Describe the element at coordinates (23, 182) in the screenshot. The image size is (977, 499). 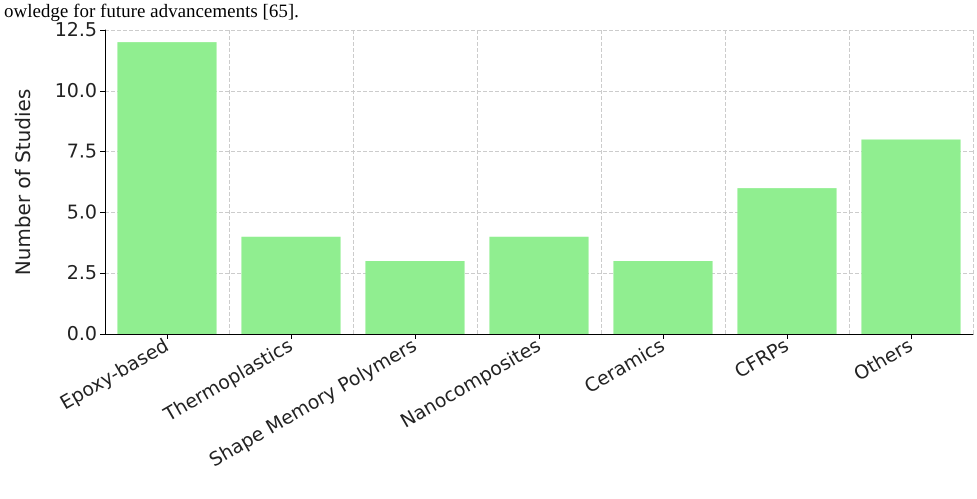
I see `y-axis-title: Number of Studies` at that location.